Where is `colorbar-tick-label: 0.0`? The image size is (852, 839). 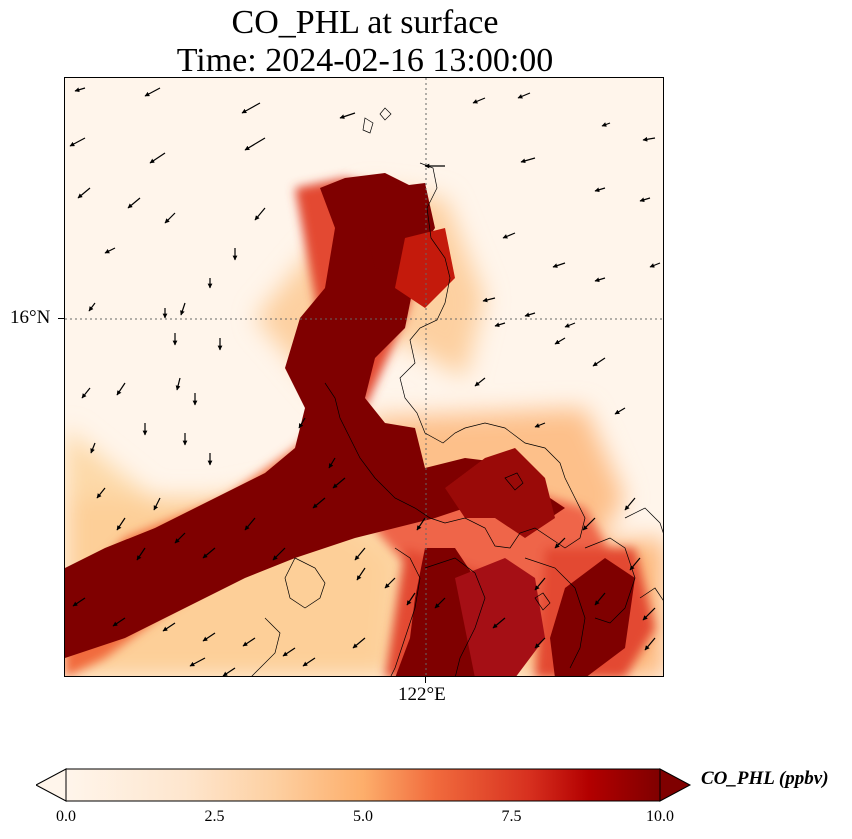 colorbar-tick-label: 0.0 is located at coordinates (66, 816).